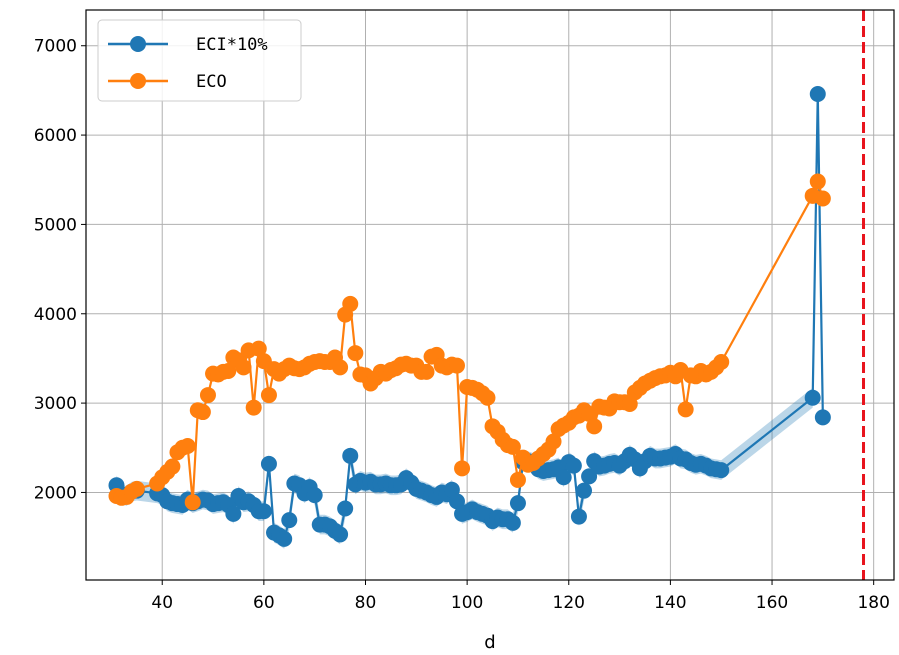 This screenshot has height=655, width=899. Describe the element at coordinates (232, 45) in the screenshot. I see `legend-label: ECI*10%` at that location.